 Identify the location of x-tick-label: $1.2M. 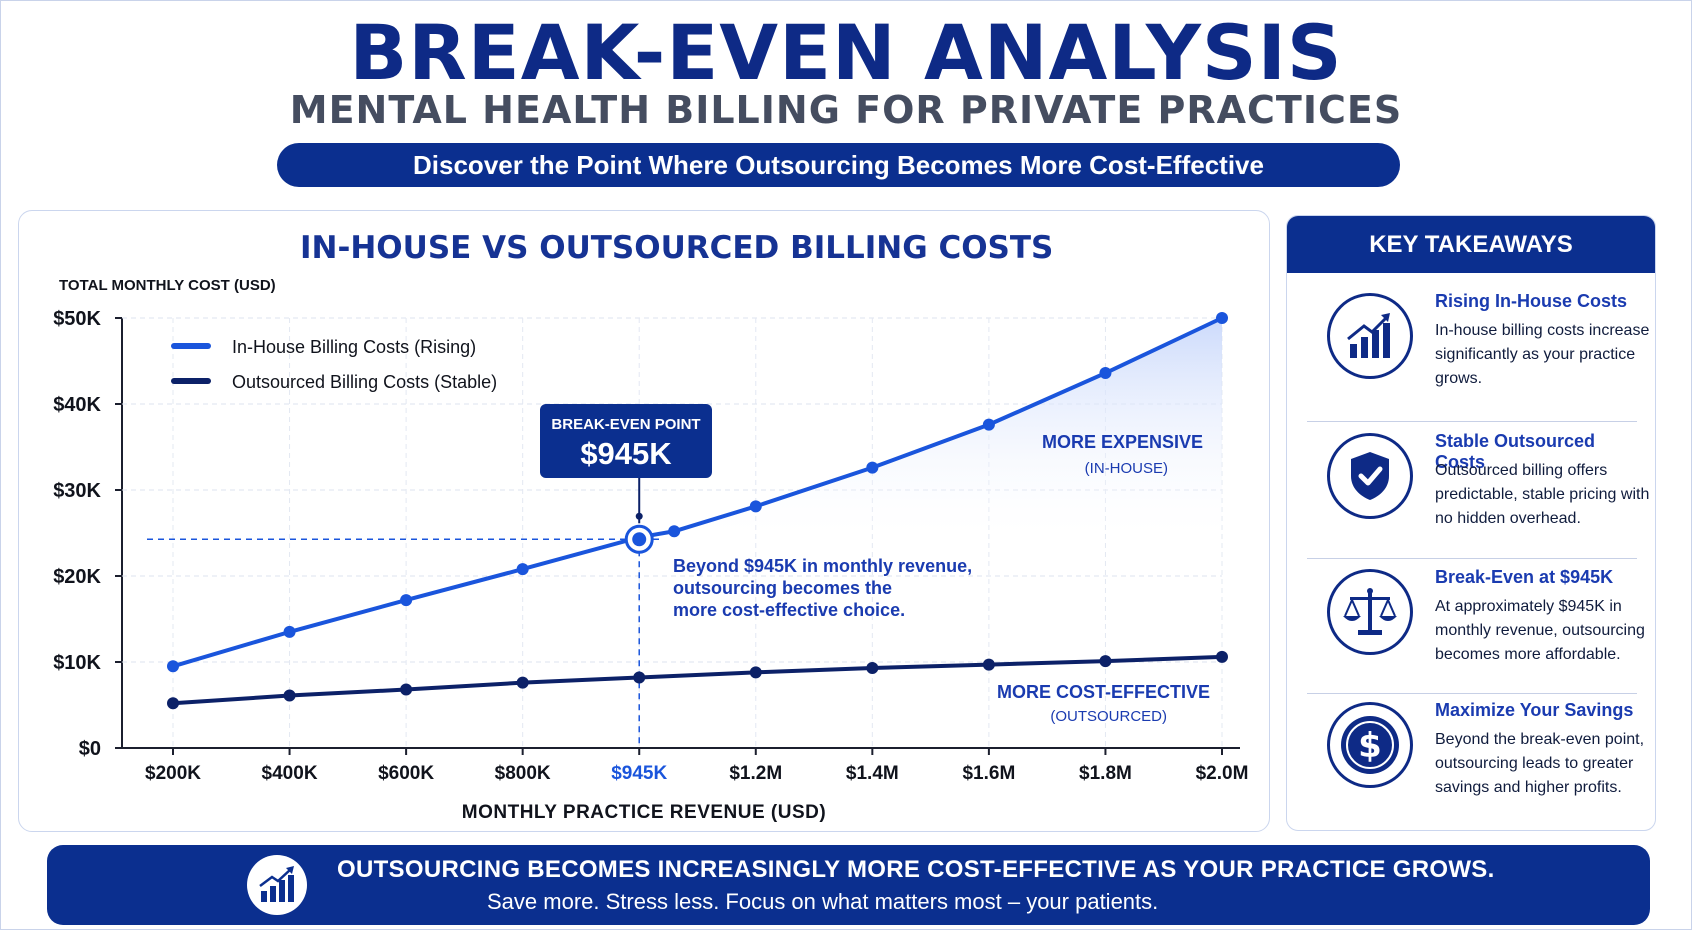
(755, 773).